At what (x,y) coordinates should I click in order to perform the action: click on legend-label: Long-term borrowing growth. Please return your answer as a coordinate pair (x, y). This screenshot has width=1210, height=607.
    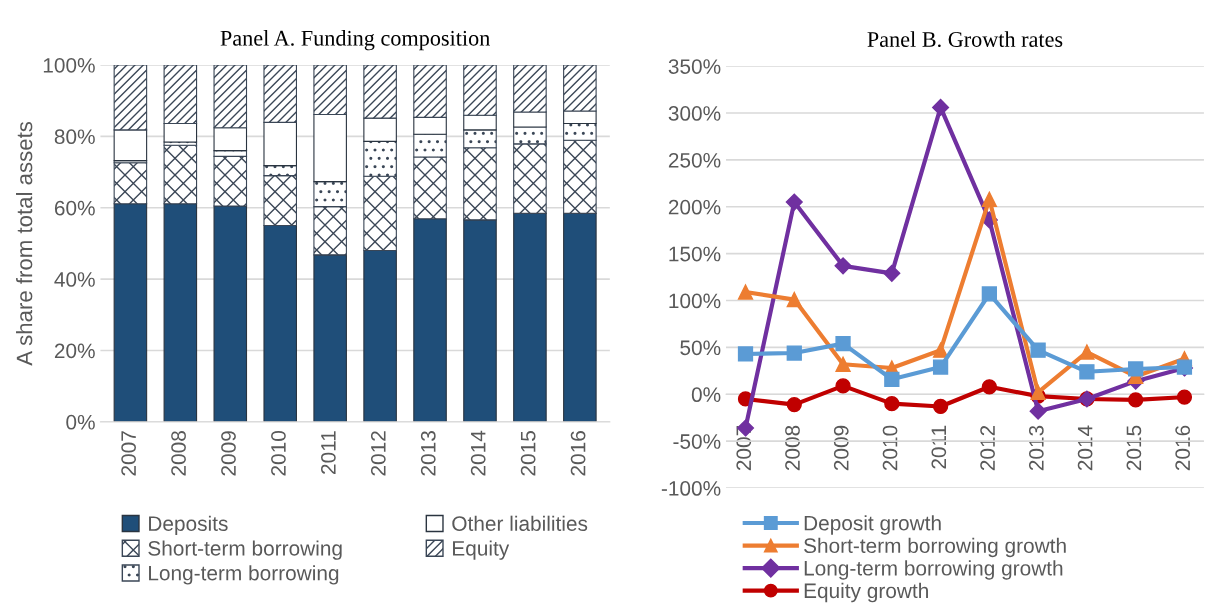
    Looking at the image, I should click on (933, 570).